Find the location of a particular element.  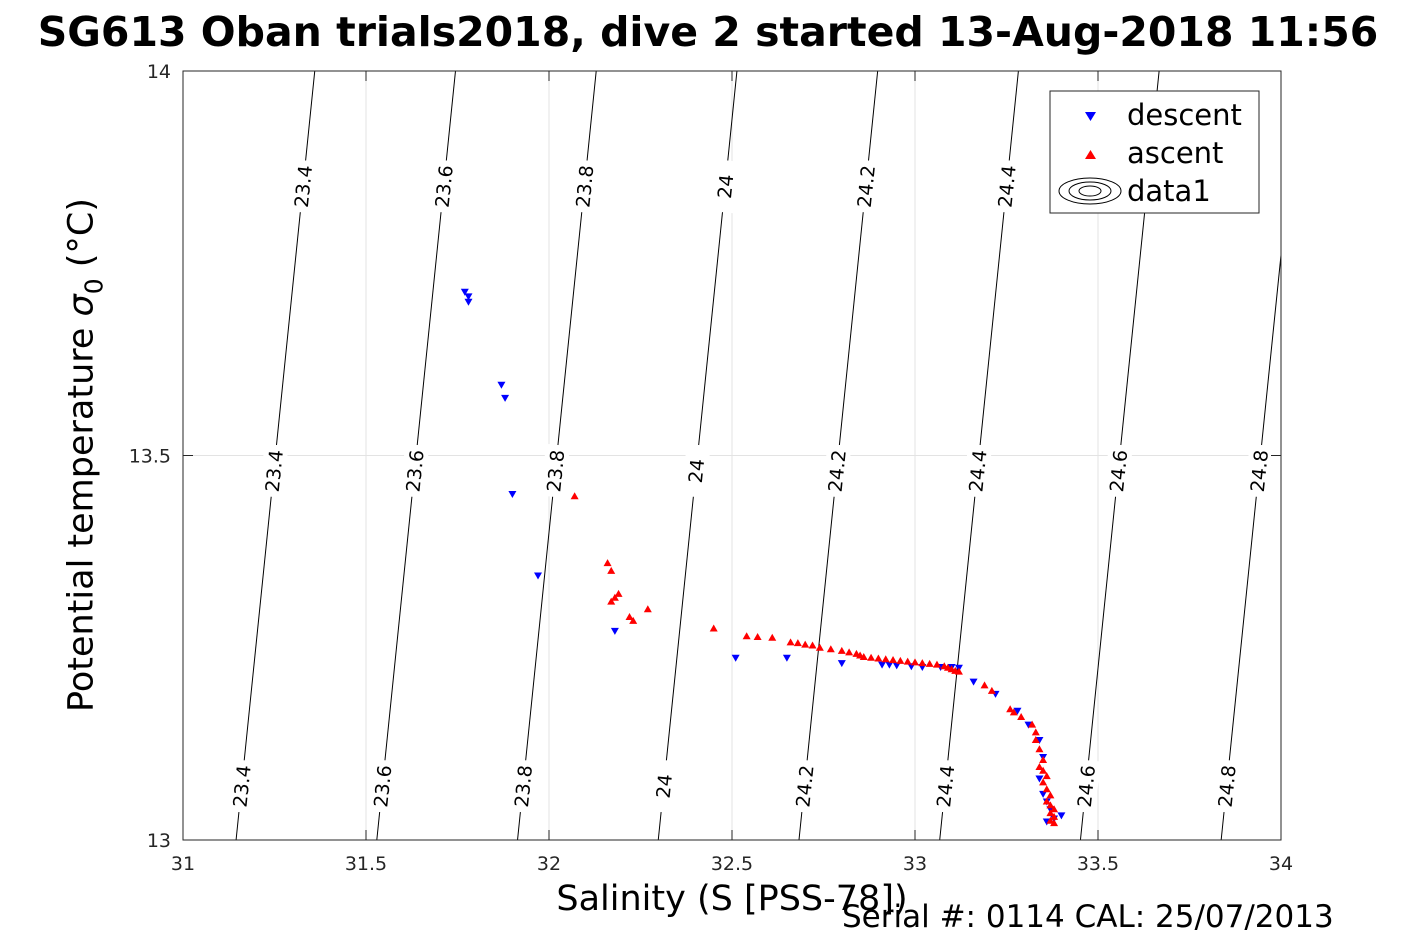

legend: descent ascent data1 is located at coordinates (1154, 152).